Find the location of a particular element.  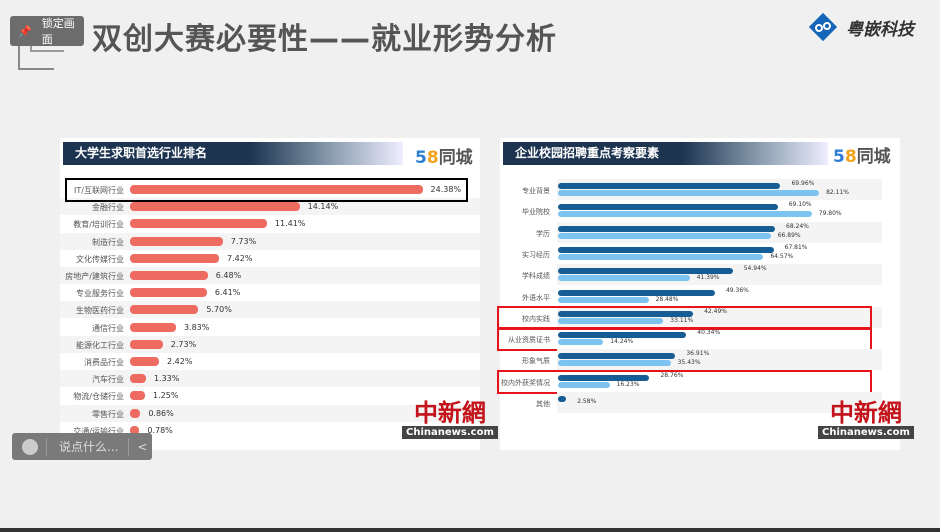

table-row: 物流/仓储行业 1.25% is located at coordinates (270, 395).